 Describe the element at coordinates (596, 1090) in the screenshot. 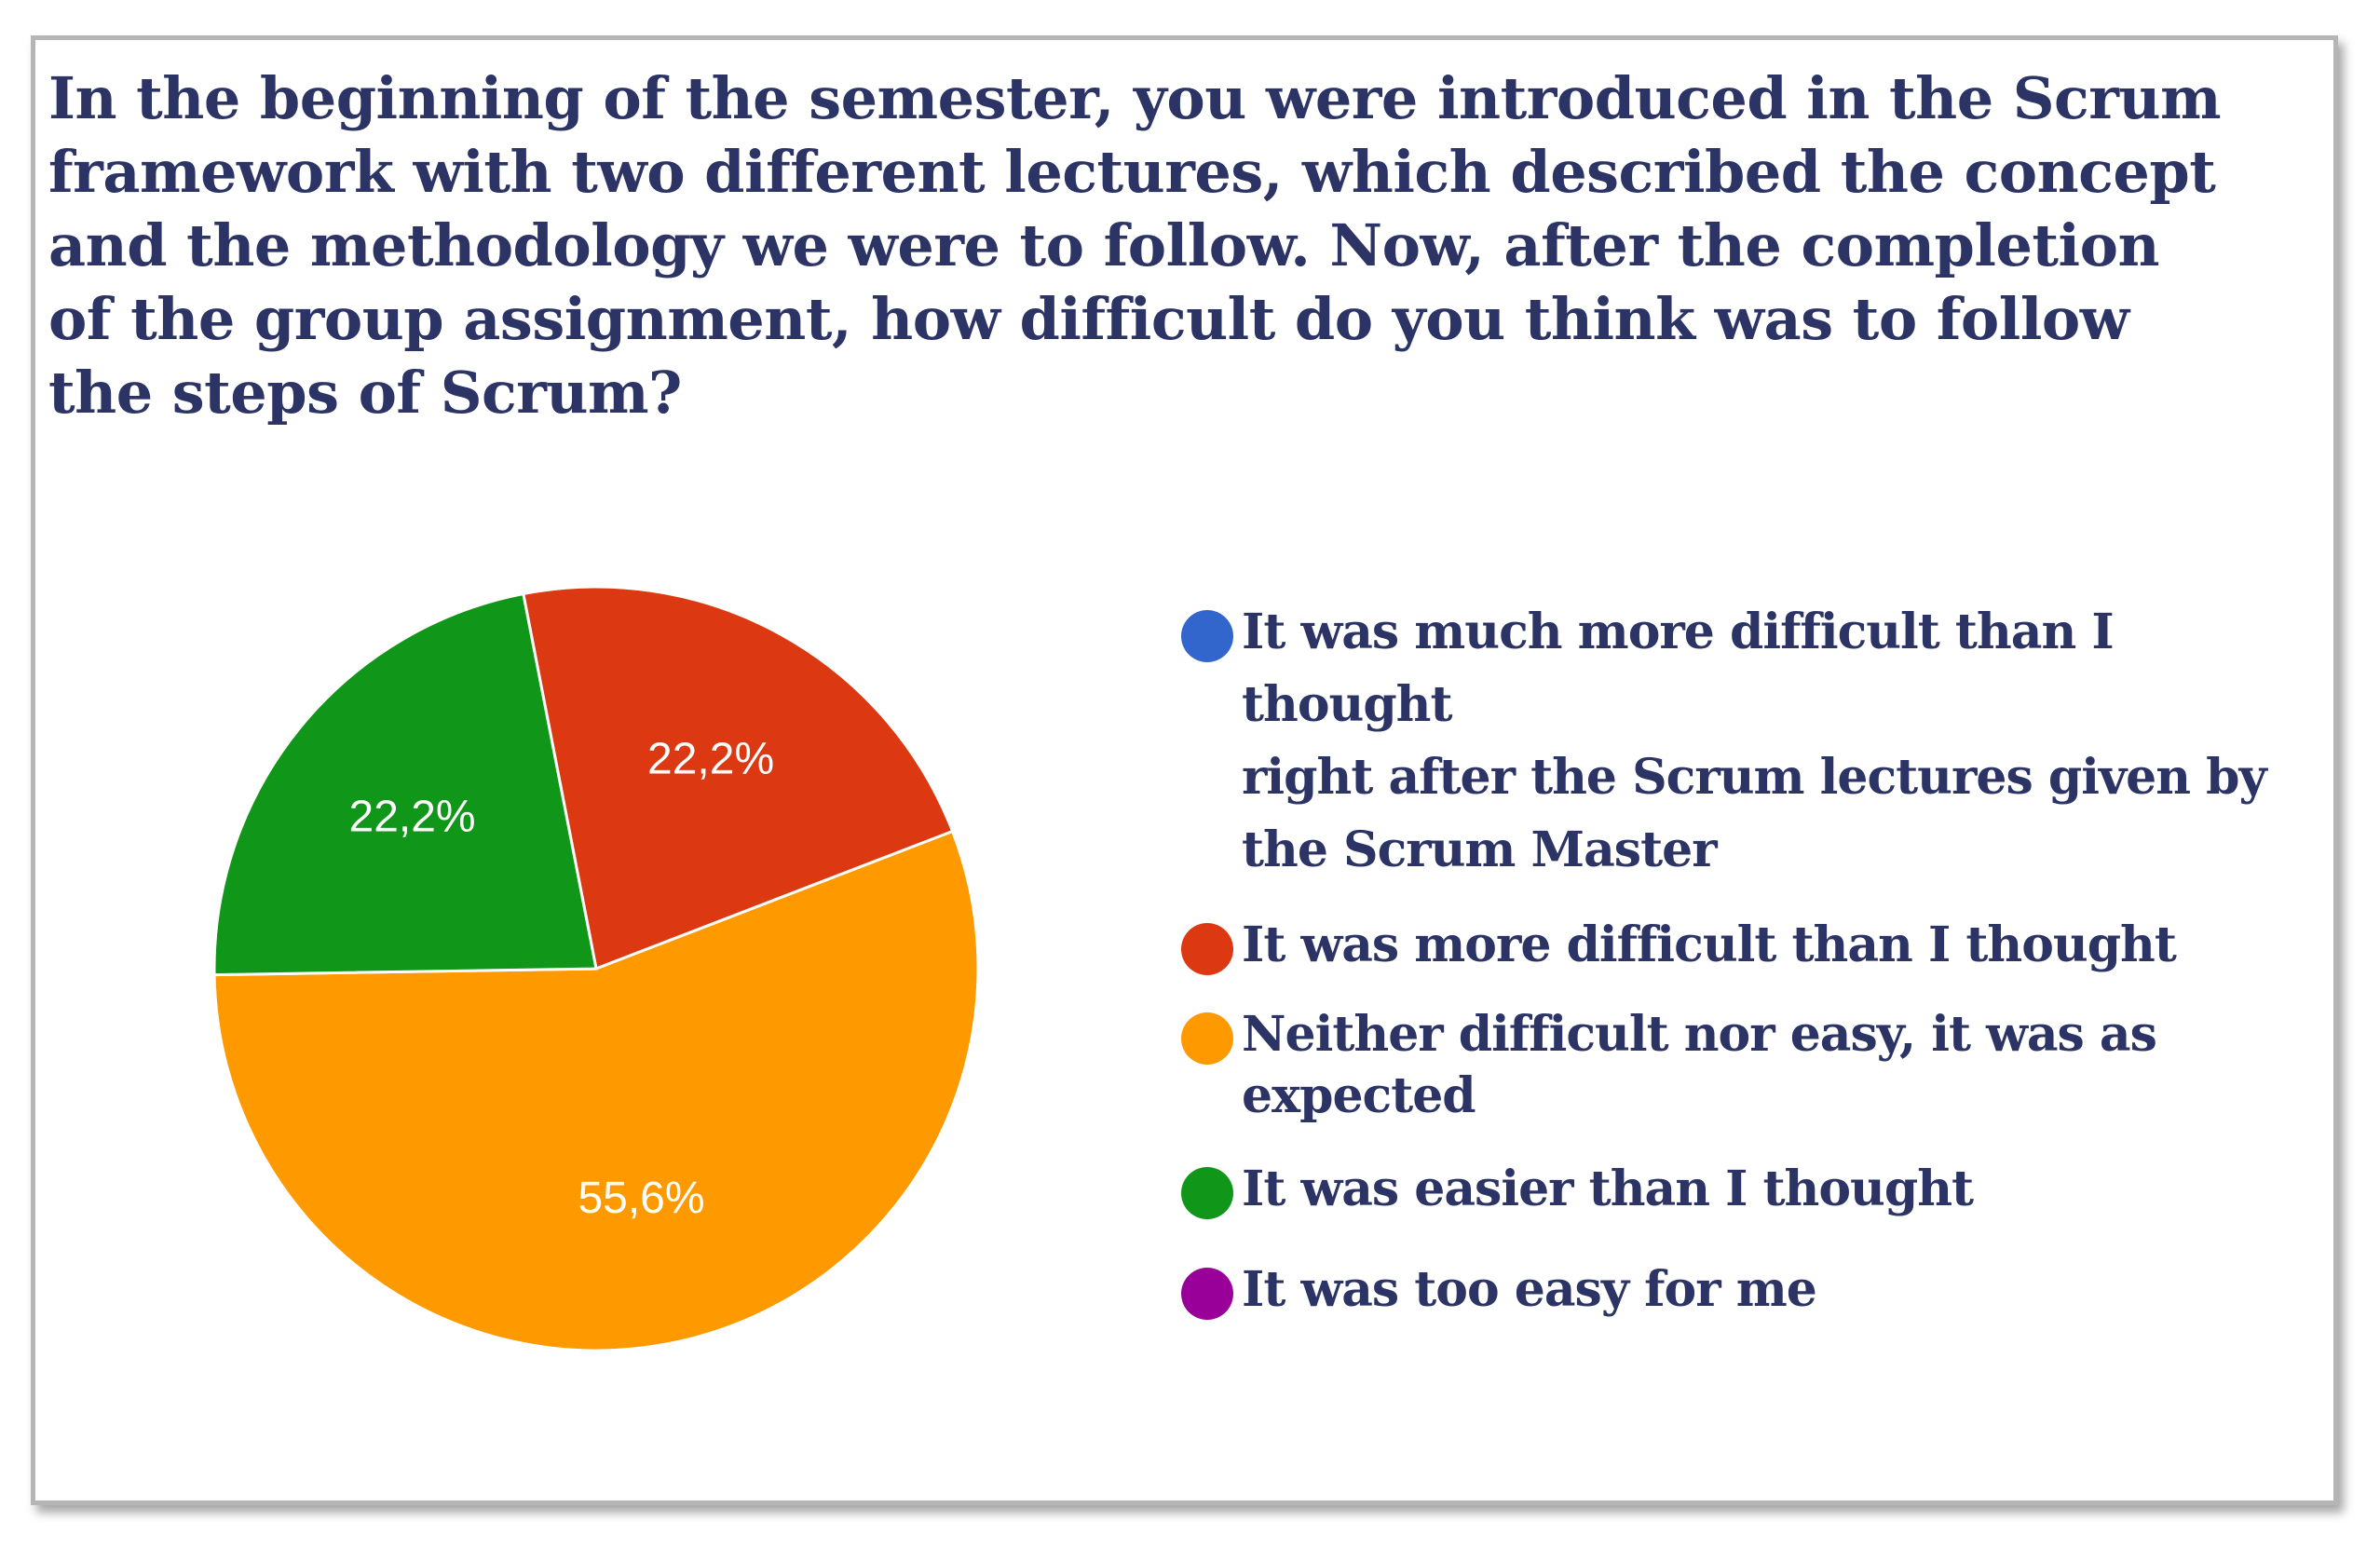

I see `pie-slice-neither-difficult-nor-easy-it-was-as` at that location.